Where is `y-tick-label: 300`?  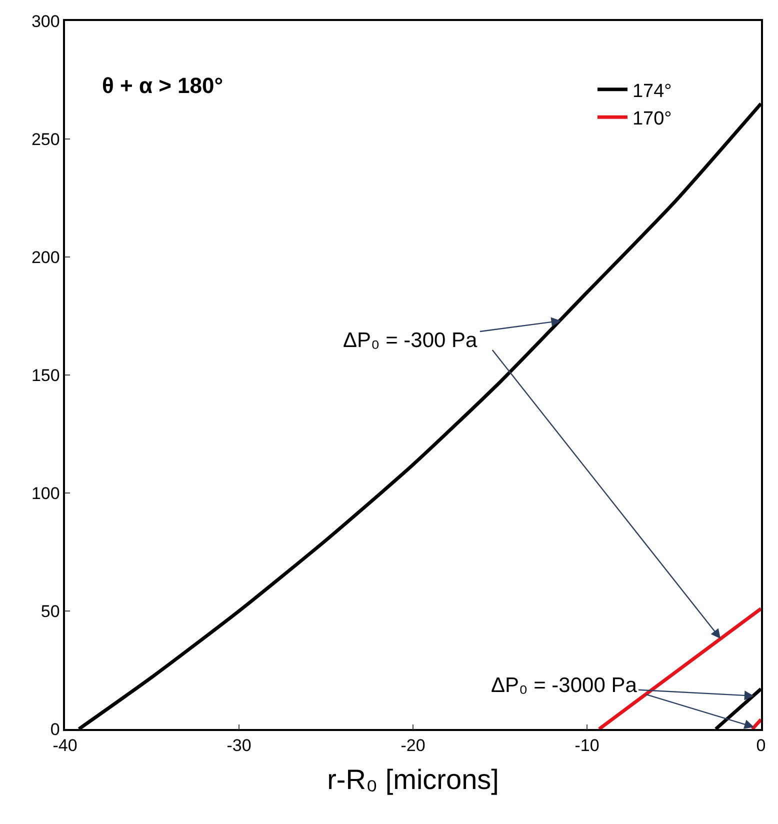
y-tick-label: 300 is located at coordinates (45, 21).